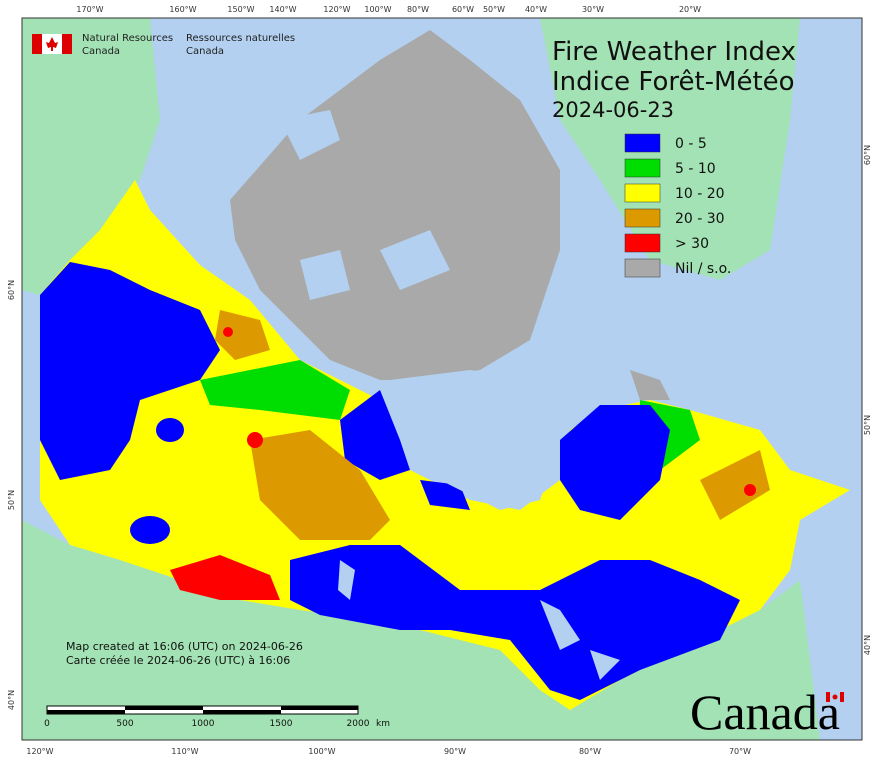 The height and width of the screenshot is (760, 880). Describe the element at coordinates (673, 82) in the screenshot. I see `title: Indice Forêt-Météo` at that location.